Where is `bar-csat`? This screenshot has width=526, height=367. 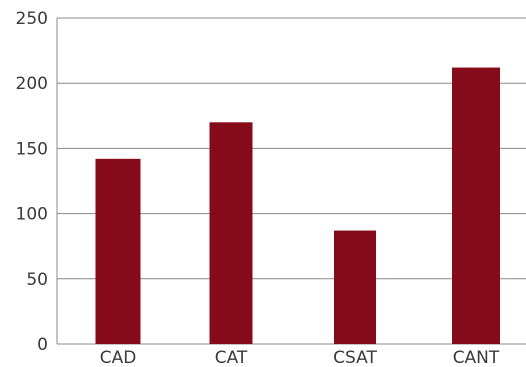 bar-csat is located at coordinates (355, 287).